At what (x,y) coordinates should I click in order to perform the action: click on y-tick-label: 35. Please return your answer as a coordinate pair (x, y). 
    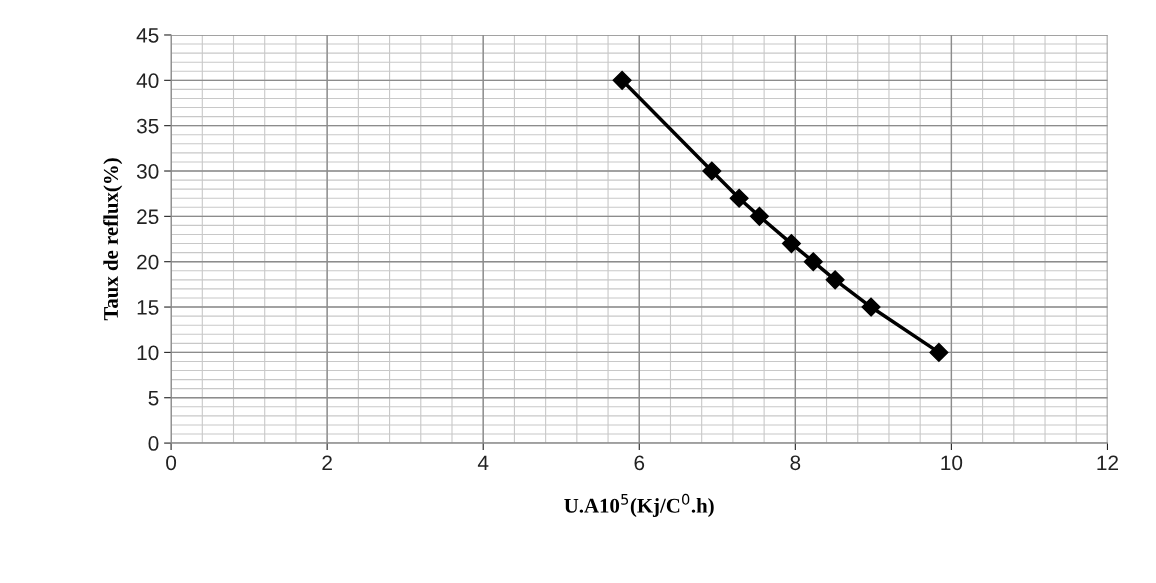
    Looking at the image, I should click on (147, 126).